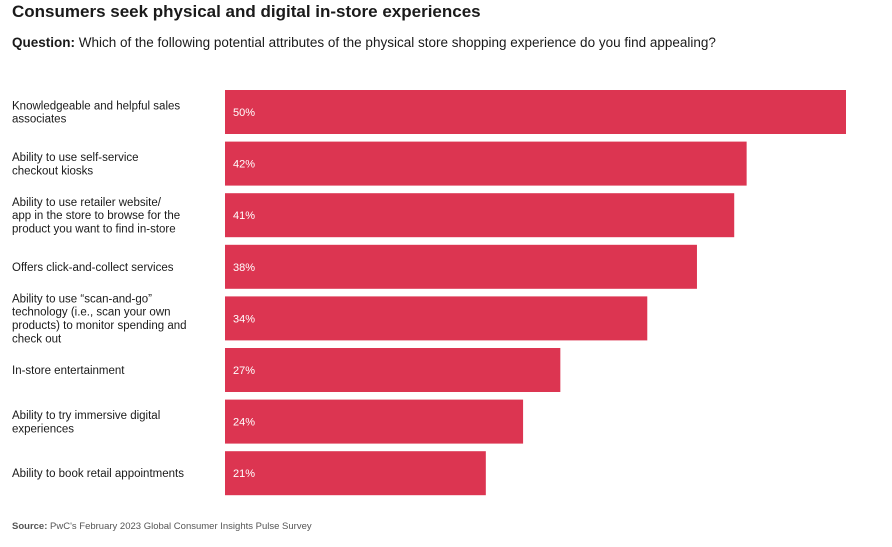  Describe the element at coordinates (30, 526) in the screenshot. I see `source-label: Source:` at that location.